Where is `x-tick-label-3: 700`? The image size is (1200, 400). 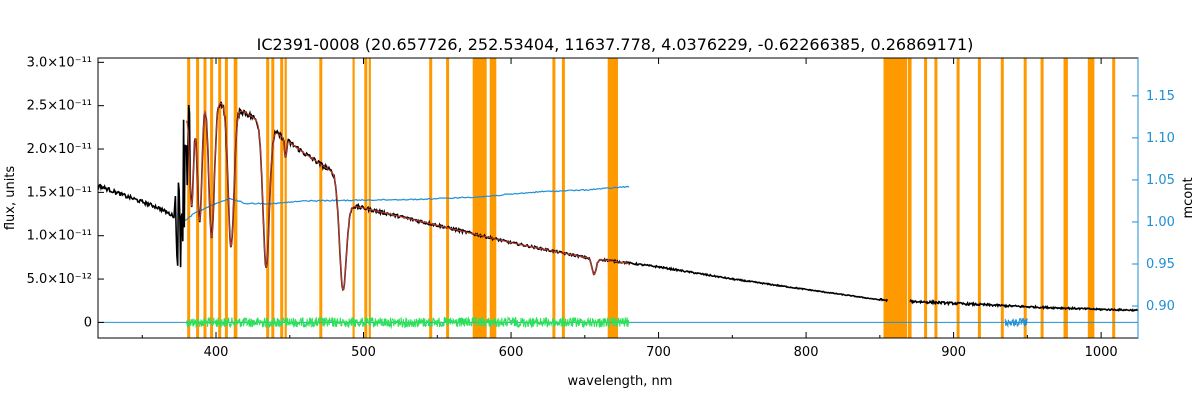
x-tick-label-3: 700 is located at coordinates (658, 352).